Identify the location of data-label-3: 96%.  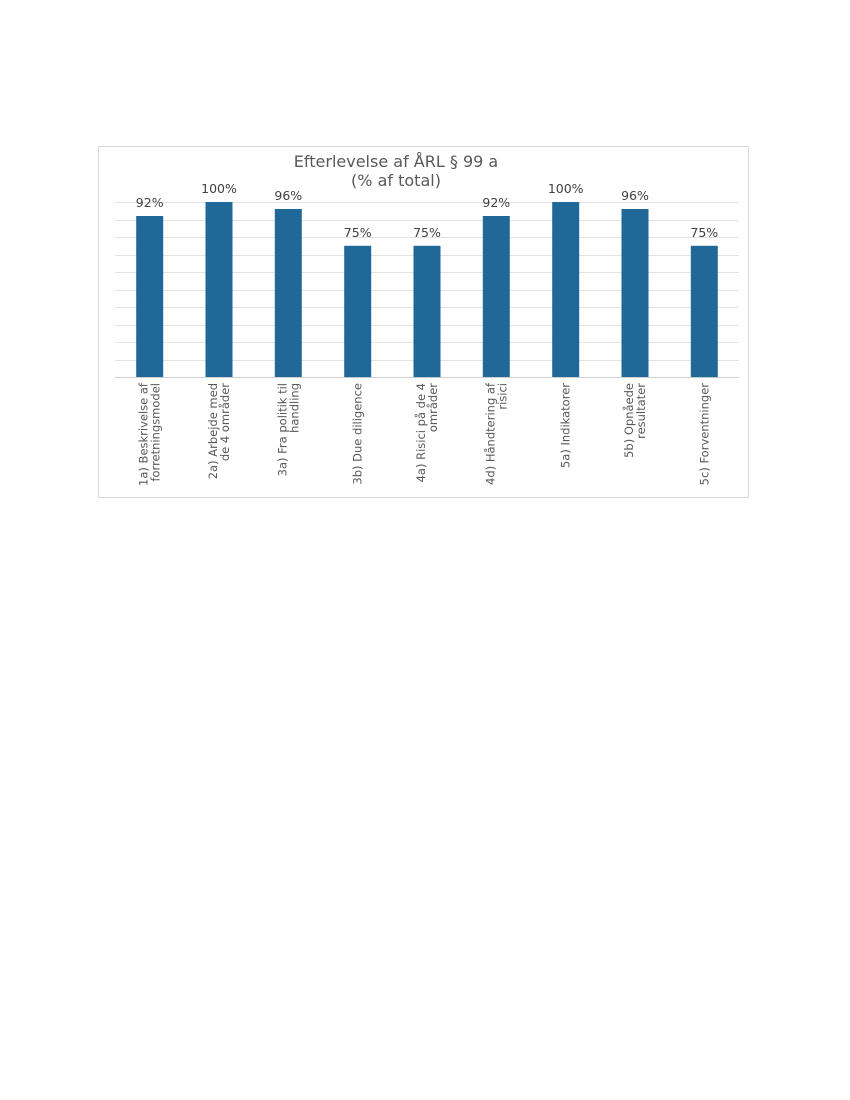
(288, 195).